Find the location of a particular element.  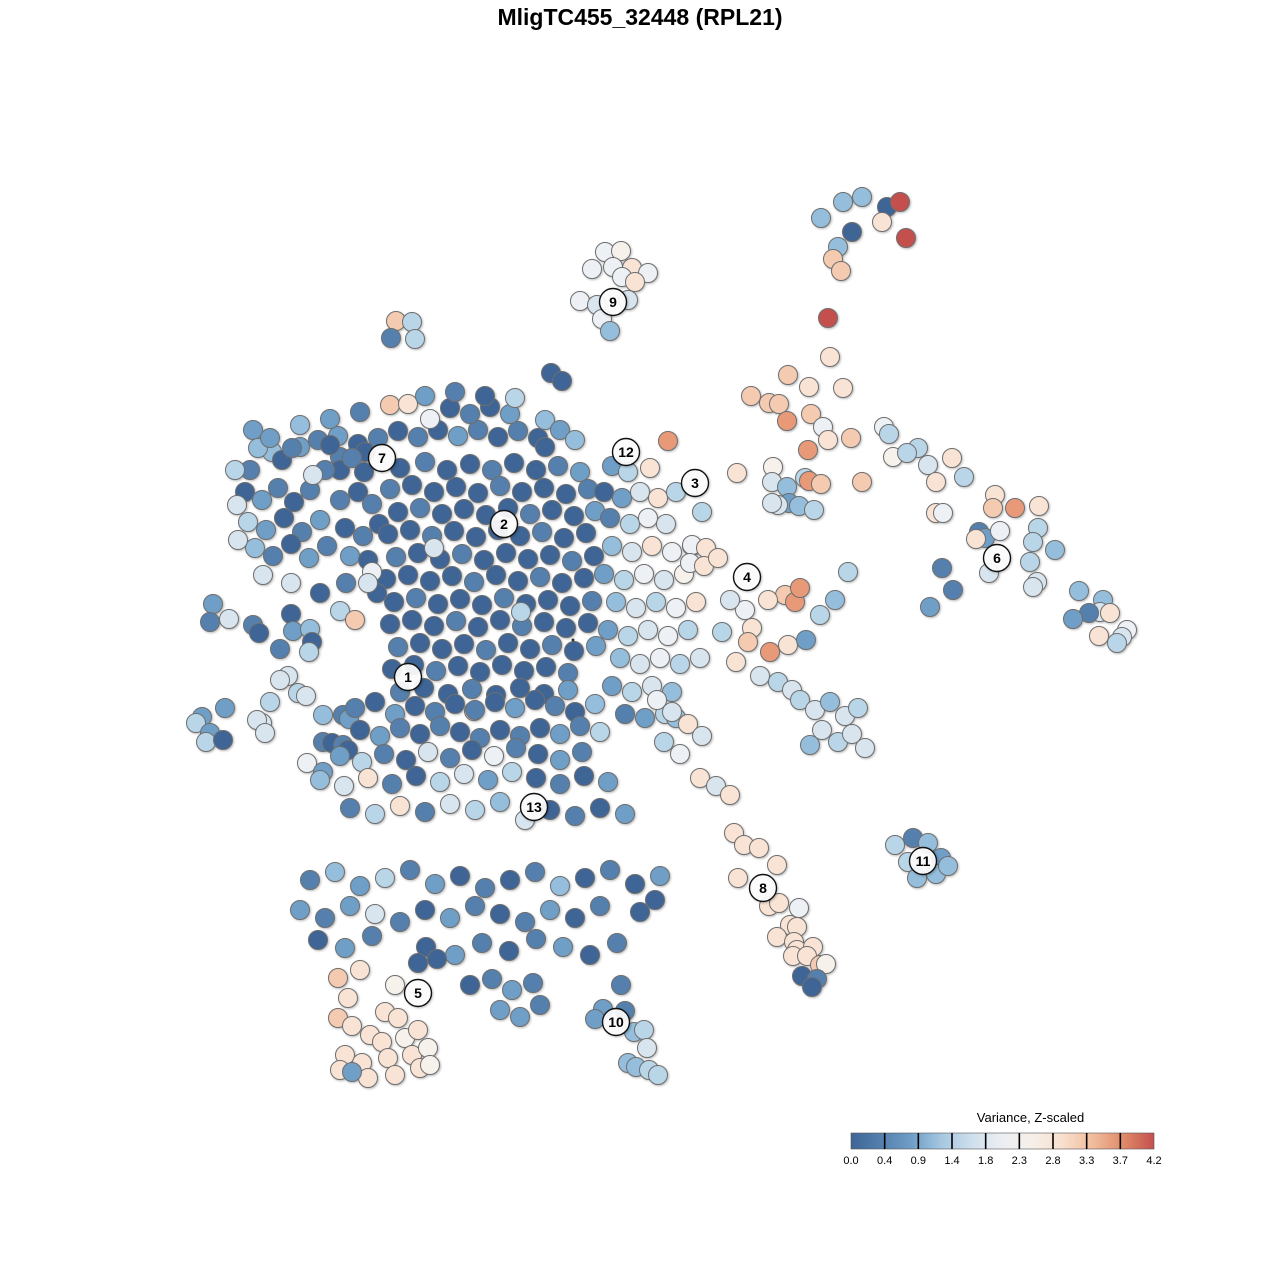

legend-tick-label: 0.4 is located at coordinates (884, 1161).